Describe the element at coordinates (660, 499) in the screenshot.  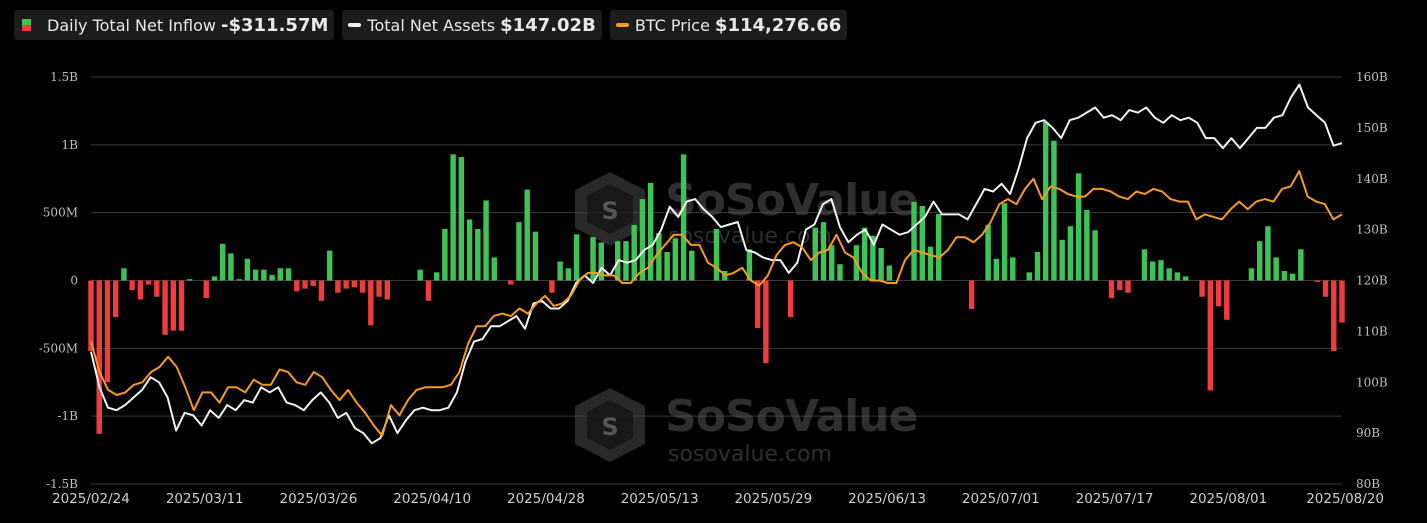
I see `x-tick-label: 2025/05/13` at that location.